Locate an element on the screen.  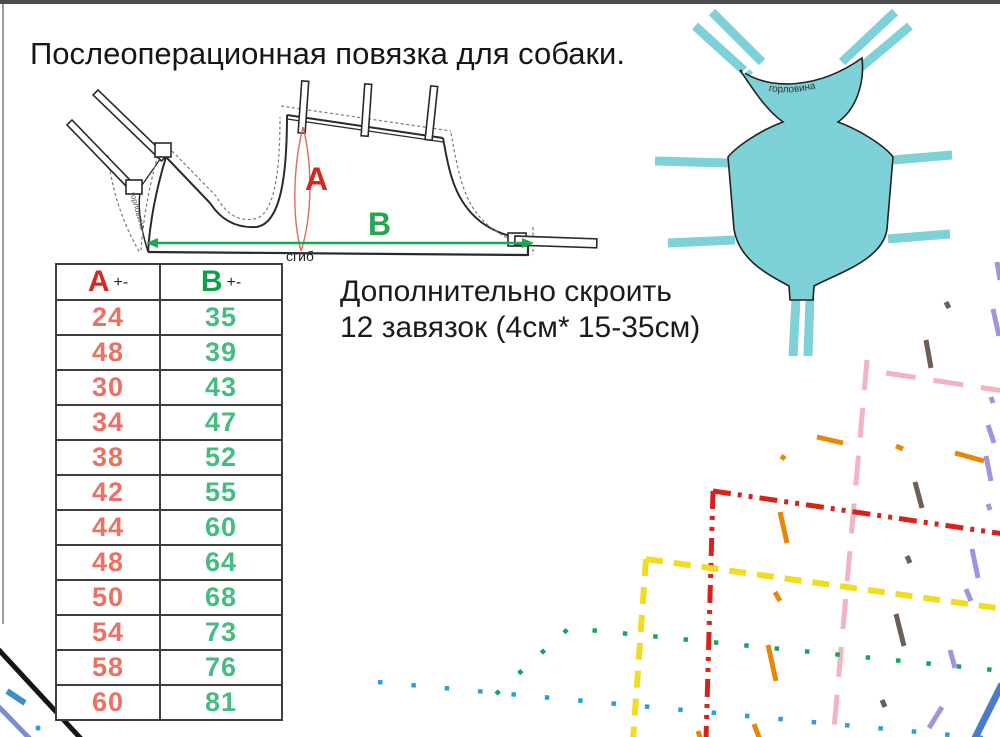
cutline-brown is located at coordinates (915, 504).